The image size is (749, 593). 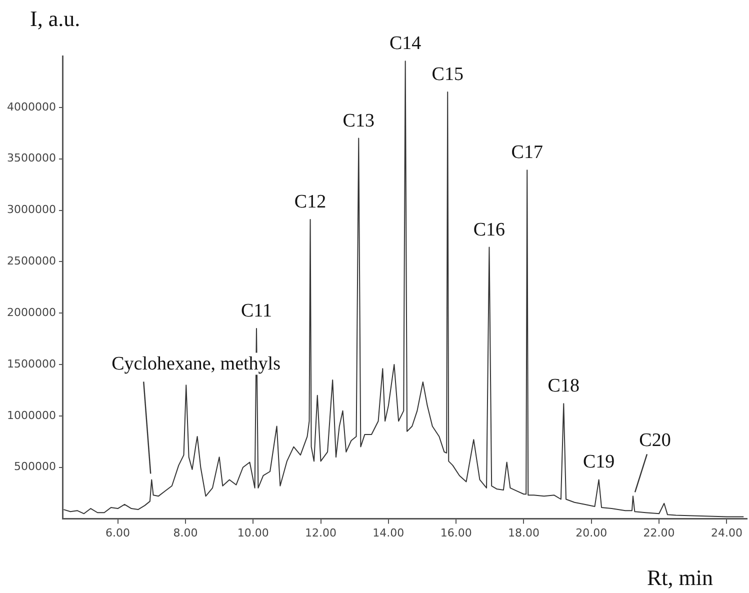 I want to click on y-tick-label: 1500000, so click(x=31, y=363).